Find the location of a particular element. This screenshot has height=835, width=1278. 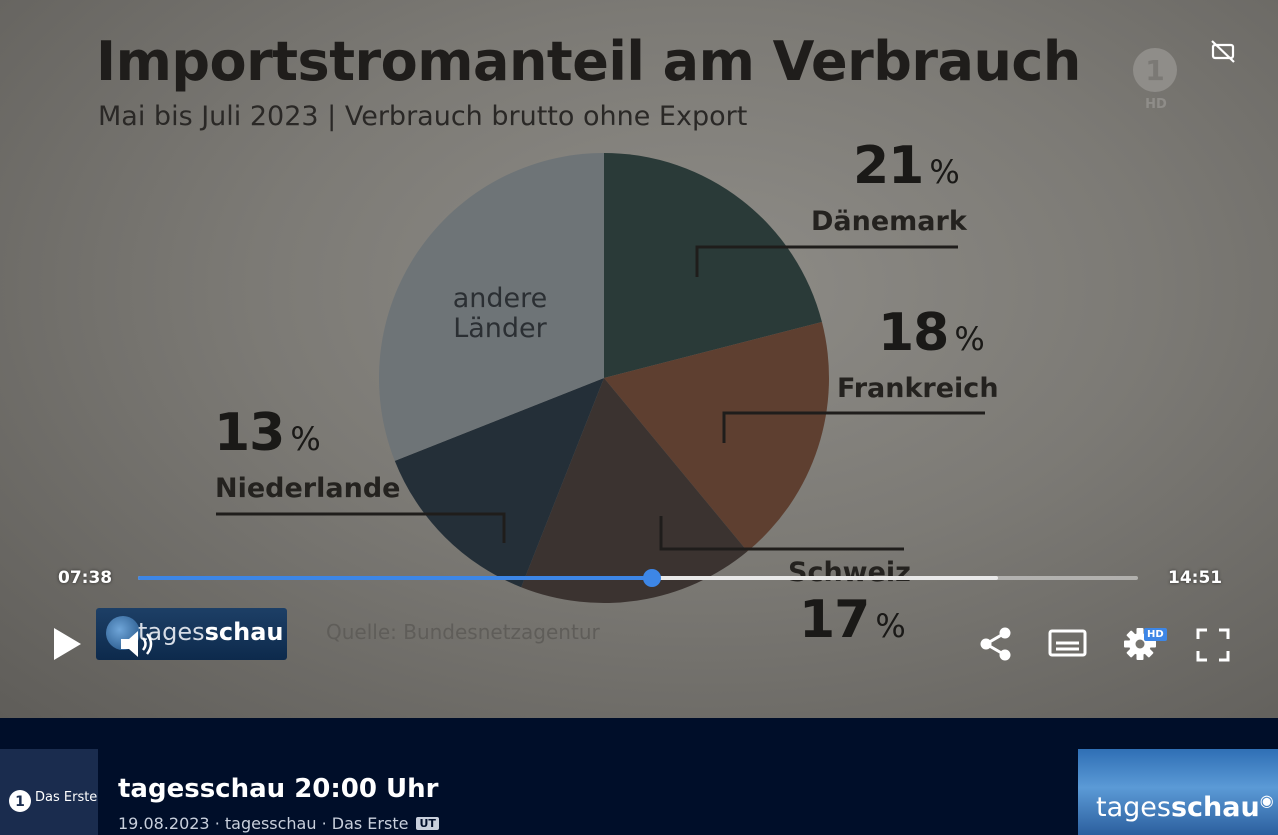

show-thumbnail: tagesschau◉ is located at coordinates (1178, 792).